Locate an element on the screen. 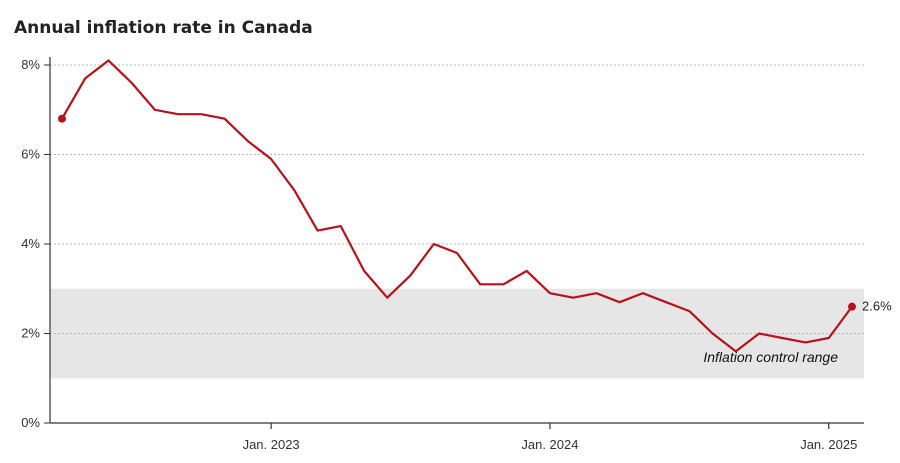 The image size is (900, 463). end-value-label: 2.6% is located at coordinates (877, 306).